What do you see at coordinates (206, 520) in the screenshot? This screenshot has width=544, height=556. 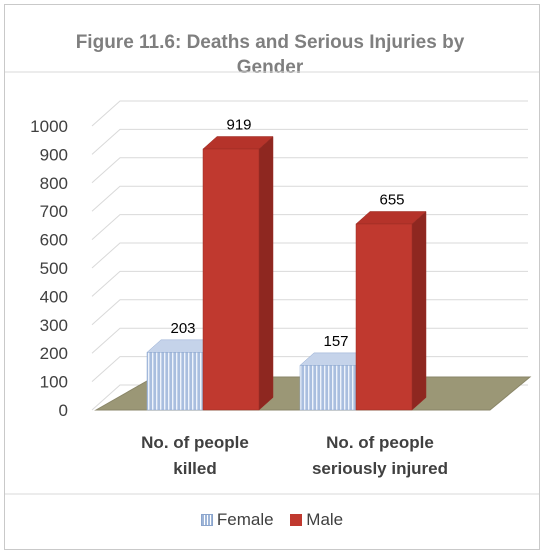 I see `legend-swatch-female` at bounding box center [206, 520].